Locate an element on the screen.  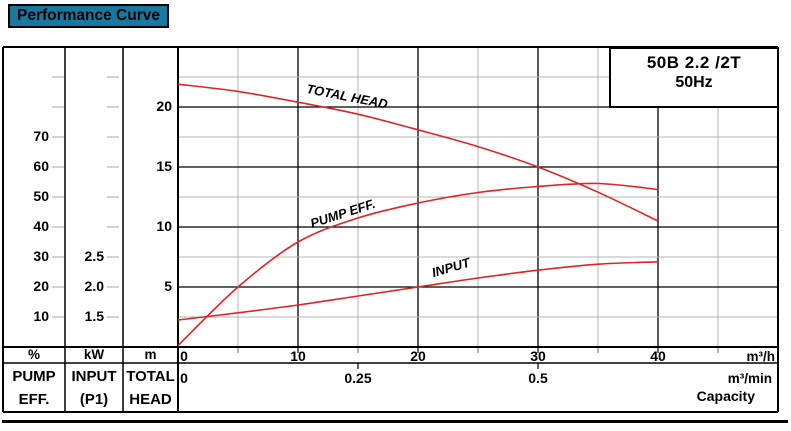
m-tick-10: 10 is located at coordinates (164, 226).